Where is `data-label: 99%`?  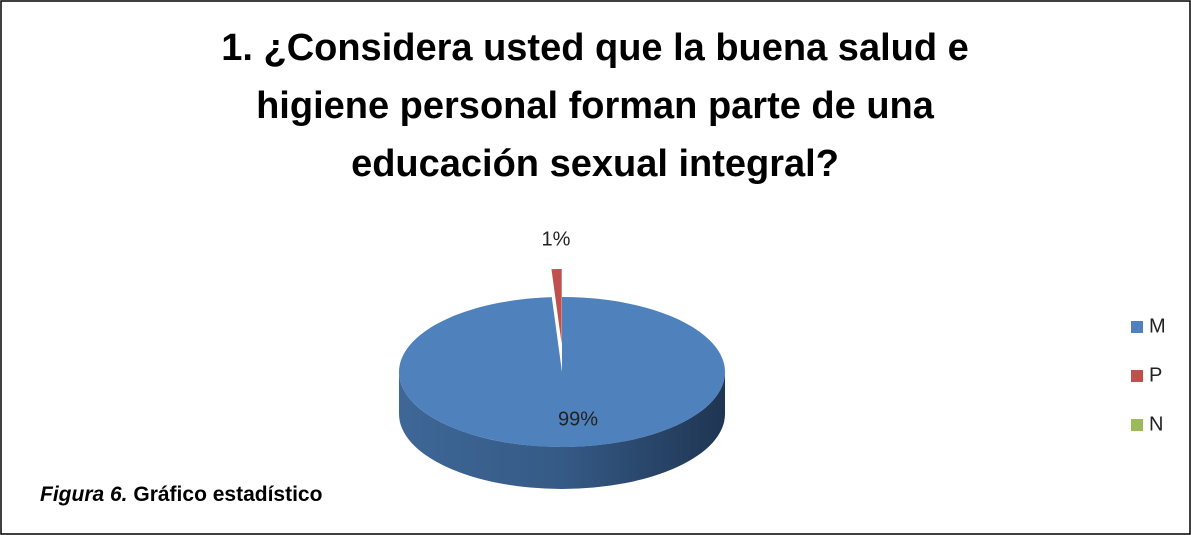 data-label: 99% is located at coordinates (578, 419).